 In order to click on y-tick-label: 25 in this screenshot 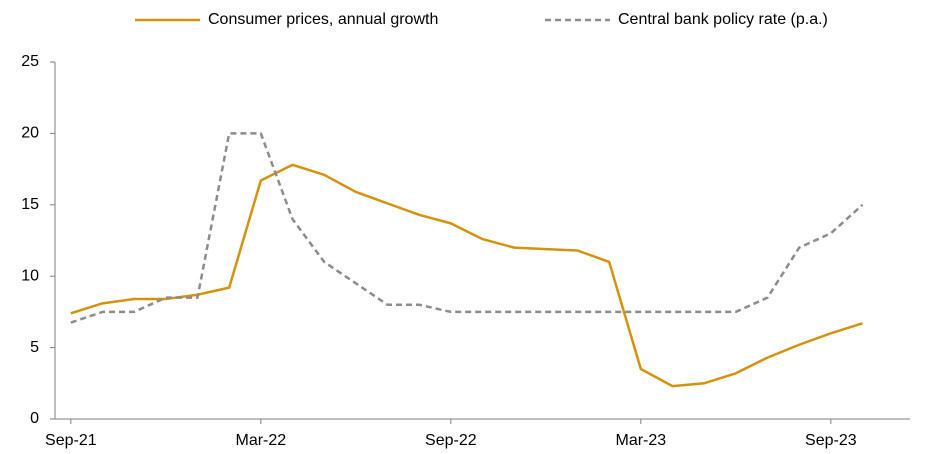, I will do `click(30, 61)`.